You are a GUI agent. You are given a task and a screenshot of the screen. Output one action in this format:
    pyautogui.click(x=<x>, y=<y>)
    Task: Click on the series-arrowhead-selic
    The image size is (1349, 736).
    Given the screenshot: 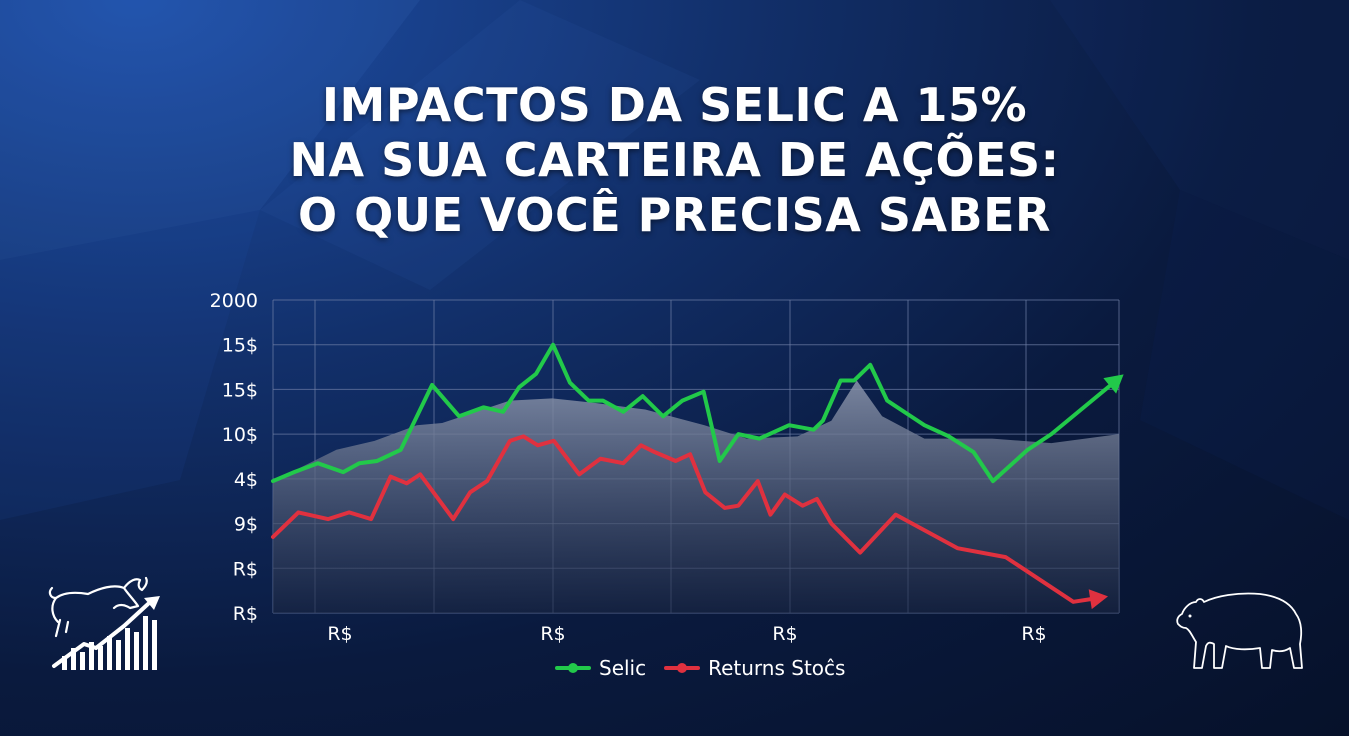 What is the action you would take?
    pyautogui.click(x=1113, y=384)
    